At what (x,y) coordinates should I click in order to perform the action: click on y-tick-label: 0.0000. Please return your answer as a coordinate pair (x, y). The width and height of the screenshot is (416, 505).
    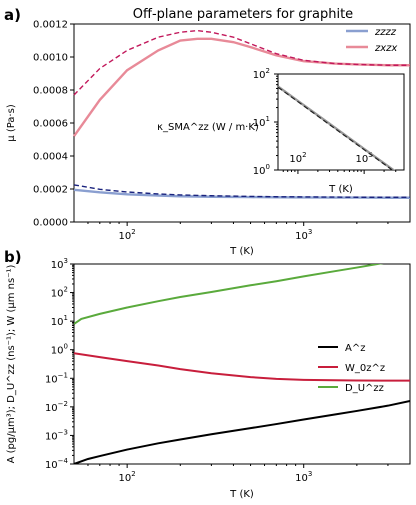
    Looking at the image, I should click on (50, 223).